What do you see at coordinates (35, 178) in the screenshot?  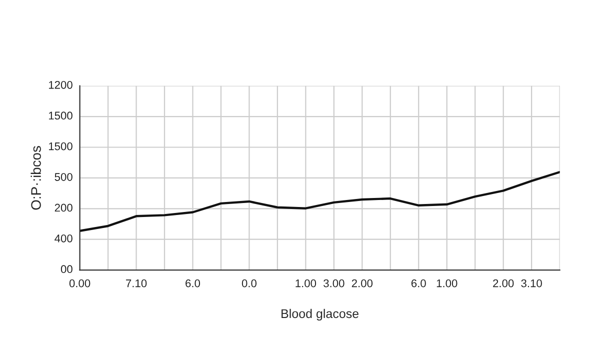 I see `y-axis-title: O:P·:ibcos` at bounding box center [35, 178].